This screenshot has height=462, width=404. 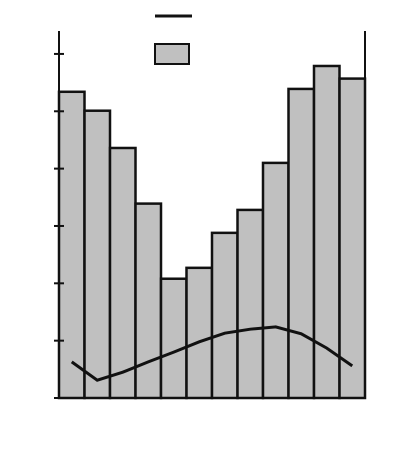 I want to click on legend-bar-sample, so click(x=172, y=54).